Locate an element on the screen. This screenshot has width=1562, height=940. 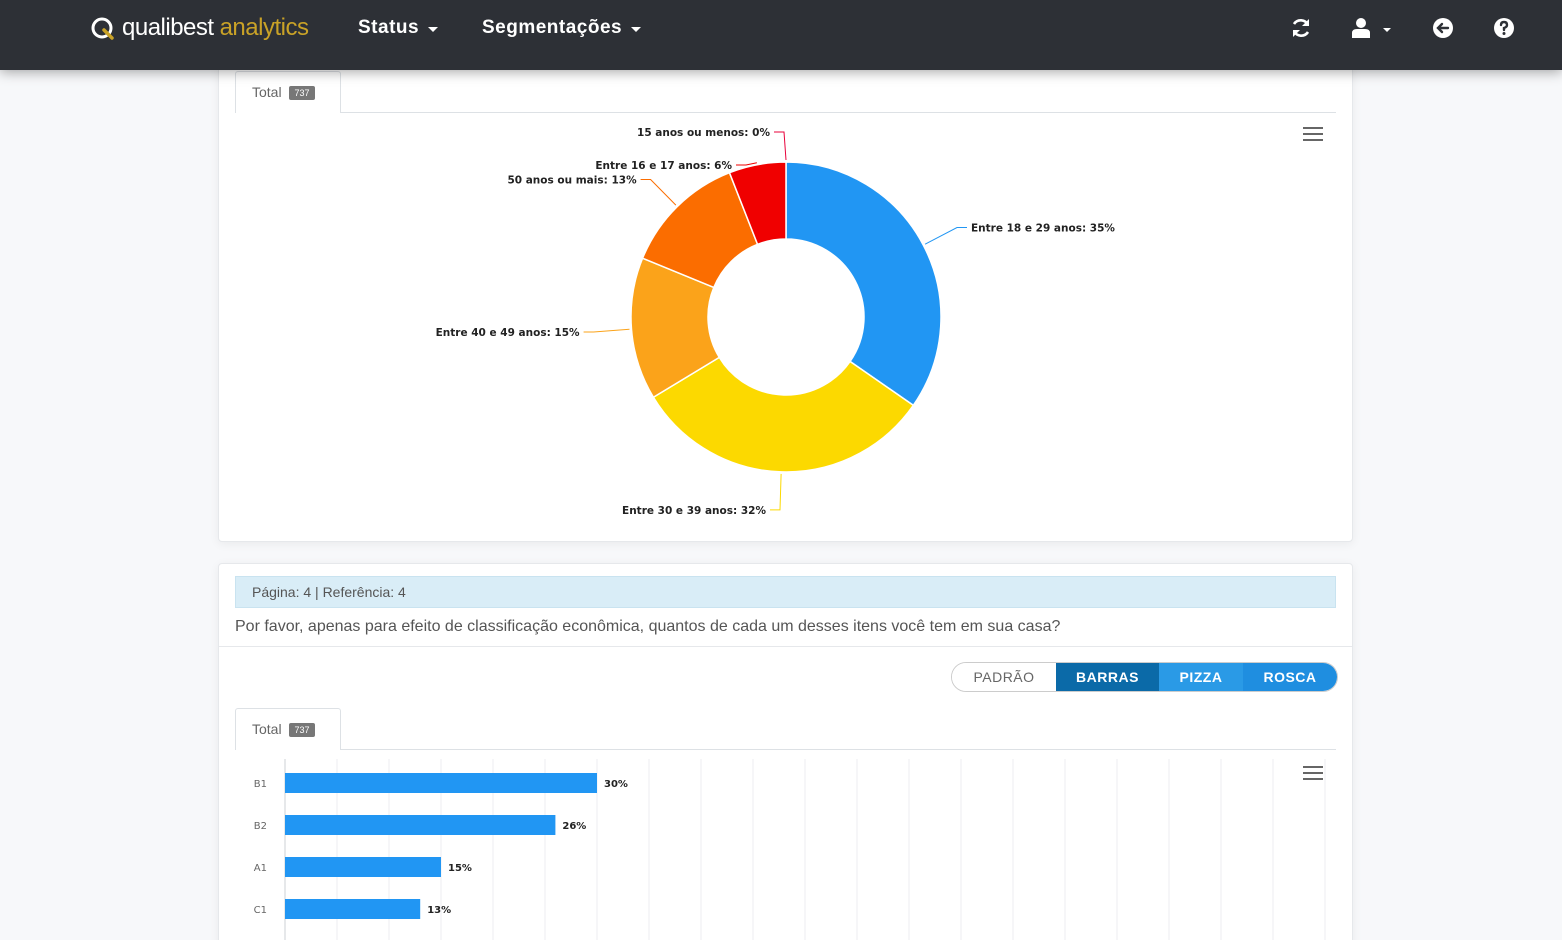
bar-data-label: 13% is located at coordinates (439, 910).